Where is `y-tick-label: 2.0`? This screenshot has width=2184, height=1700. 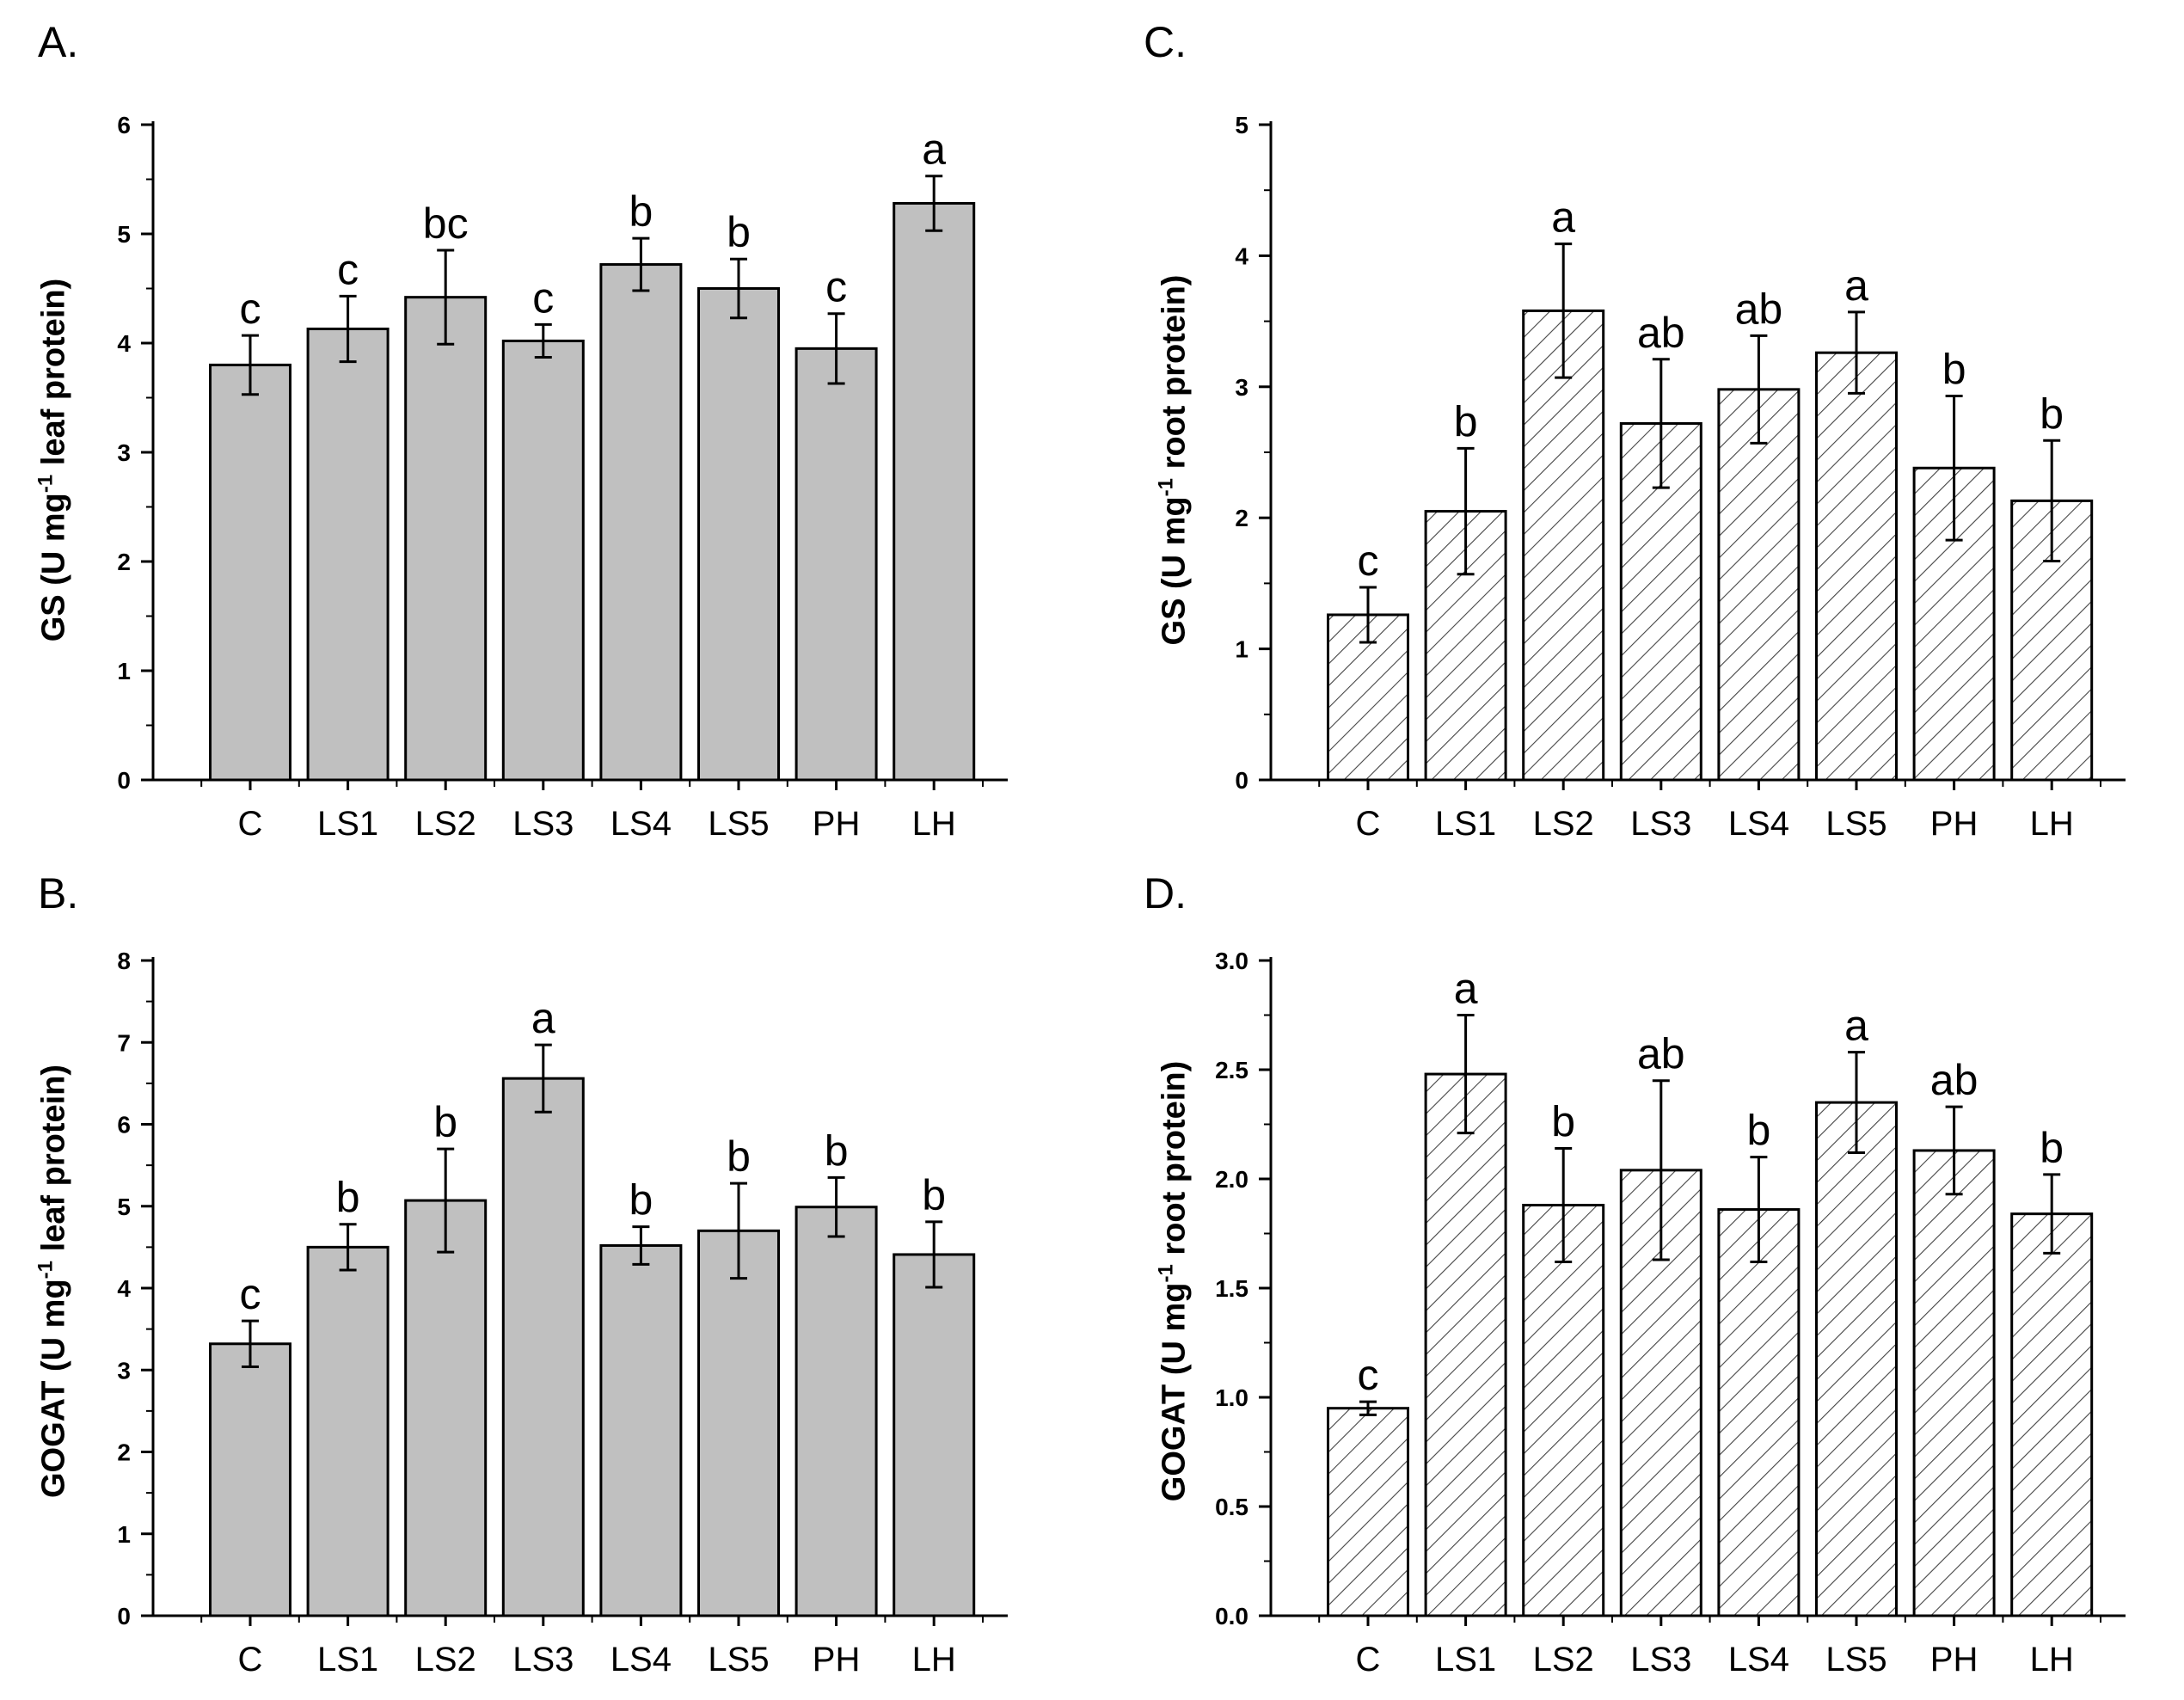 y-tick-label: 2.0 is located at coordinates (1231, 1179).